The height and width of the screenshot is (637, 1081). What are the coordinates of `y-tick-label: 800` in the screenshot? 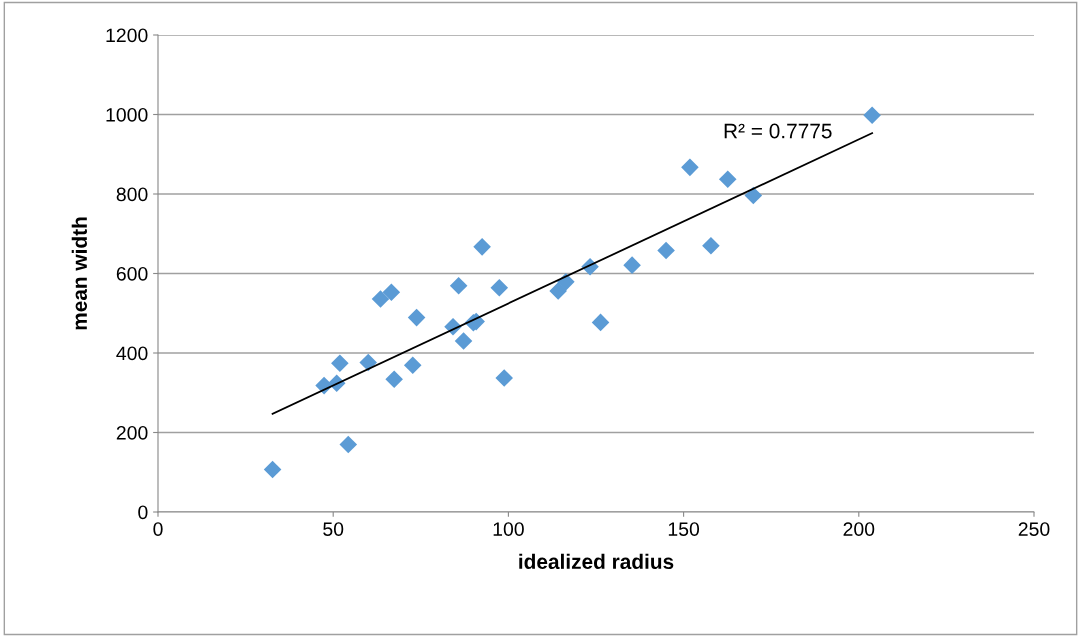 It's located at (132, 194).